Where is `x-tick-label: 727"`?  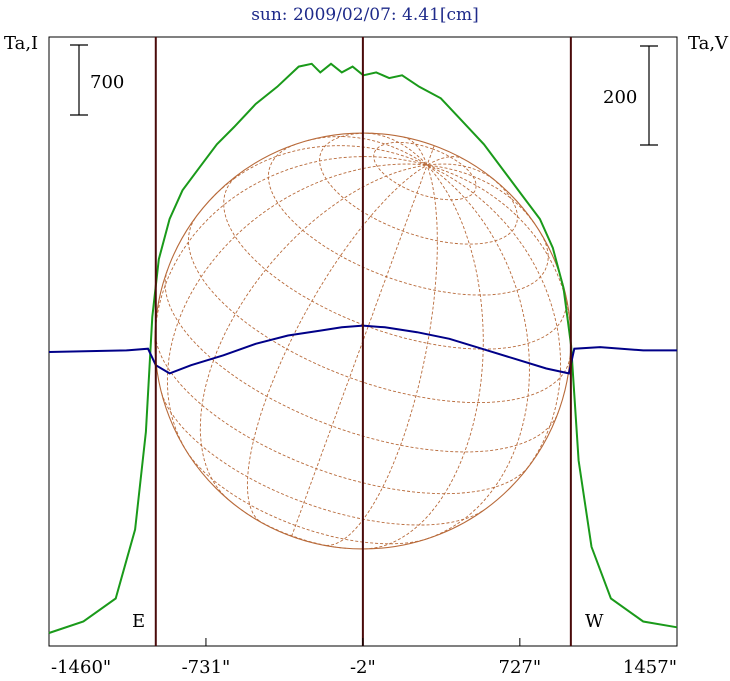 x-tick-label: 727" is located at coordinates (520, 667).